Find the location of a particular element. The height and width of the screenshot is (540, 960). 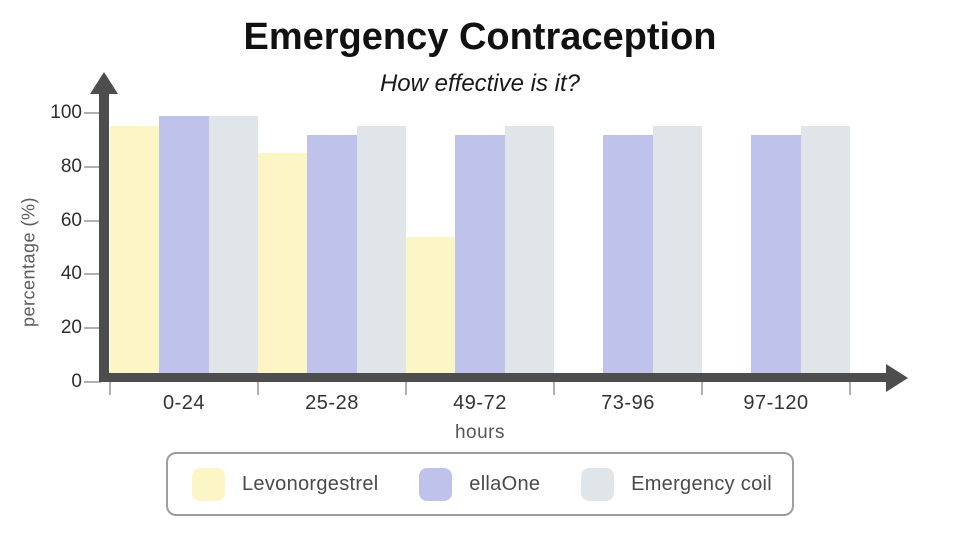

x-tick-label: 73-96 is located at coordinates (628, 403).